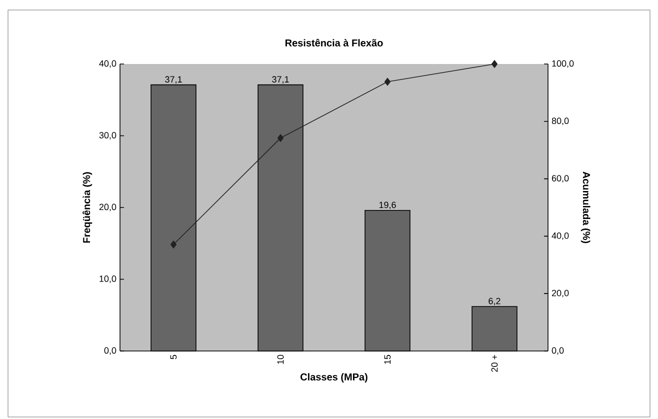 This screenshot has height=419, width=658. What do you see at coordinates (387, 359) in the screenshot?
I see `x-tick-label: 15` at bounding box center [387, 359].